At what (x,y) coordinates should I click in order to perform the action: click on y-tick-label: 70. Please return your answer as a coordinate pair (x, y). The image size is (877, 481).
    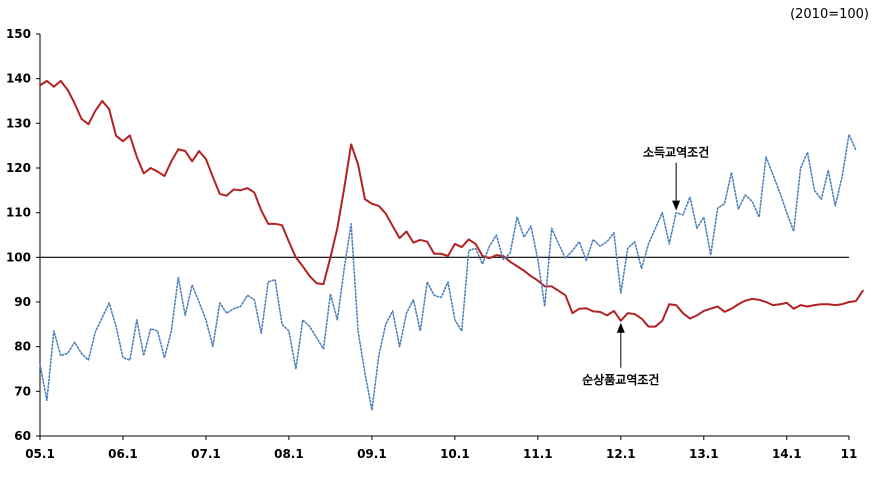
    Looking at the image, I should click on (22, 391).